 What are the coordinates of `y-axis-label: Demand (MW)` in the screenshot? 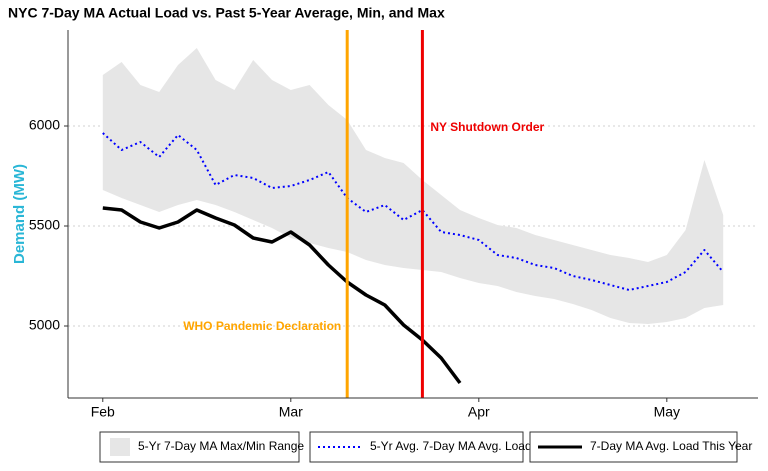 It's located at (19, 214).